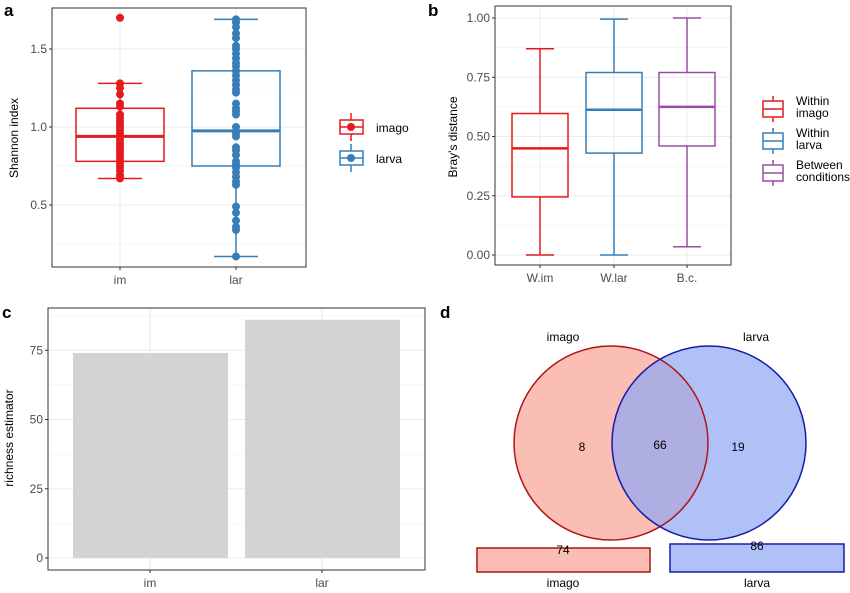 Image resolution: width=850 pixels, height=593 pixels. I want to click on y-tick-label: 0.50, so click(479, 137).